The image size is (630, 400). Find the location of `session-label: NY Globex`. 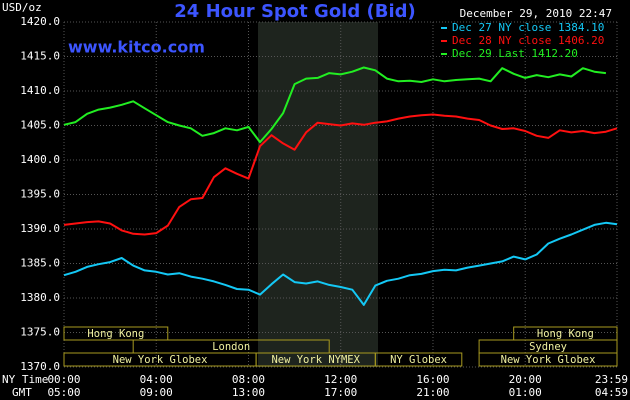

session-label: NY Globex is located at coordinates (418, 360).